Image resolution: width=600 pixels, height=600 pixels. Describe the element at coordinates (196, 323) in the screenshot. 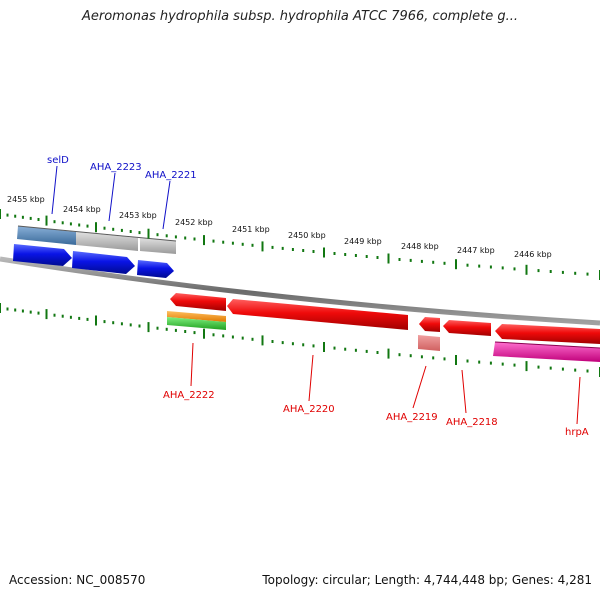

I see `feature-band-green` at that location.